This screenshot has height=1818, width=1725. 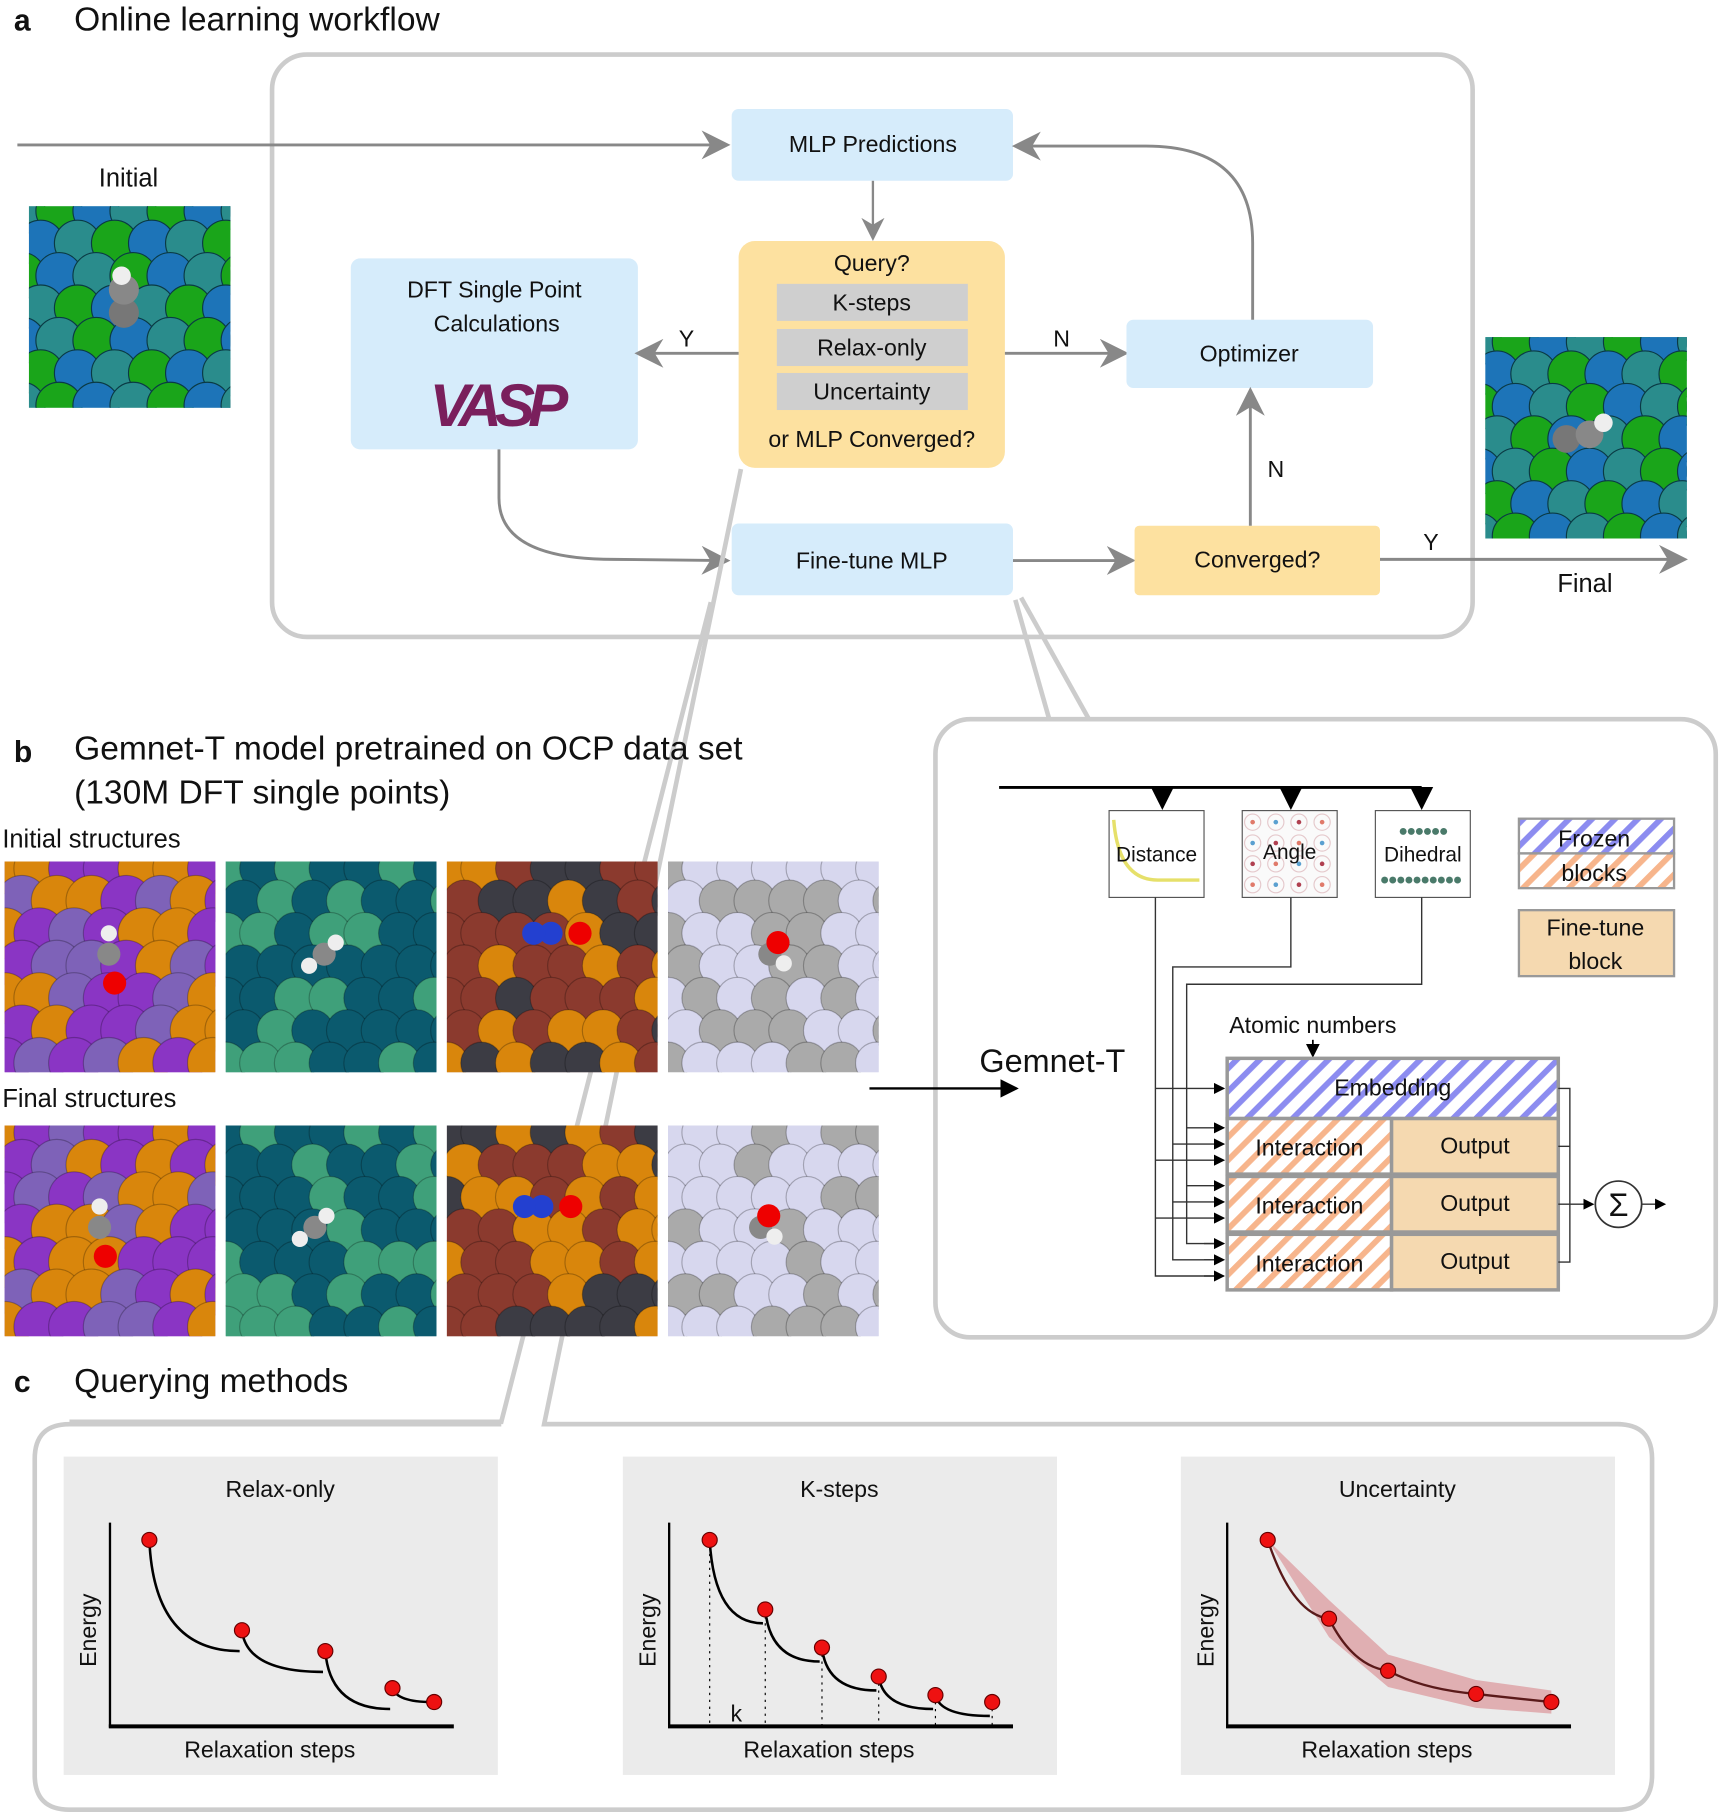 What do you see at coordinates (872, 561) in the screenshot?
I see `fine-tune-label: Fine-tune MLP` at bounding box center [872, 561].